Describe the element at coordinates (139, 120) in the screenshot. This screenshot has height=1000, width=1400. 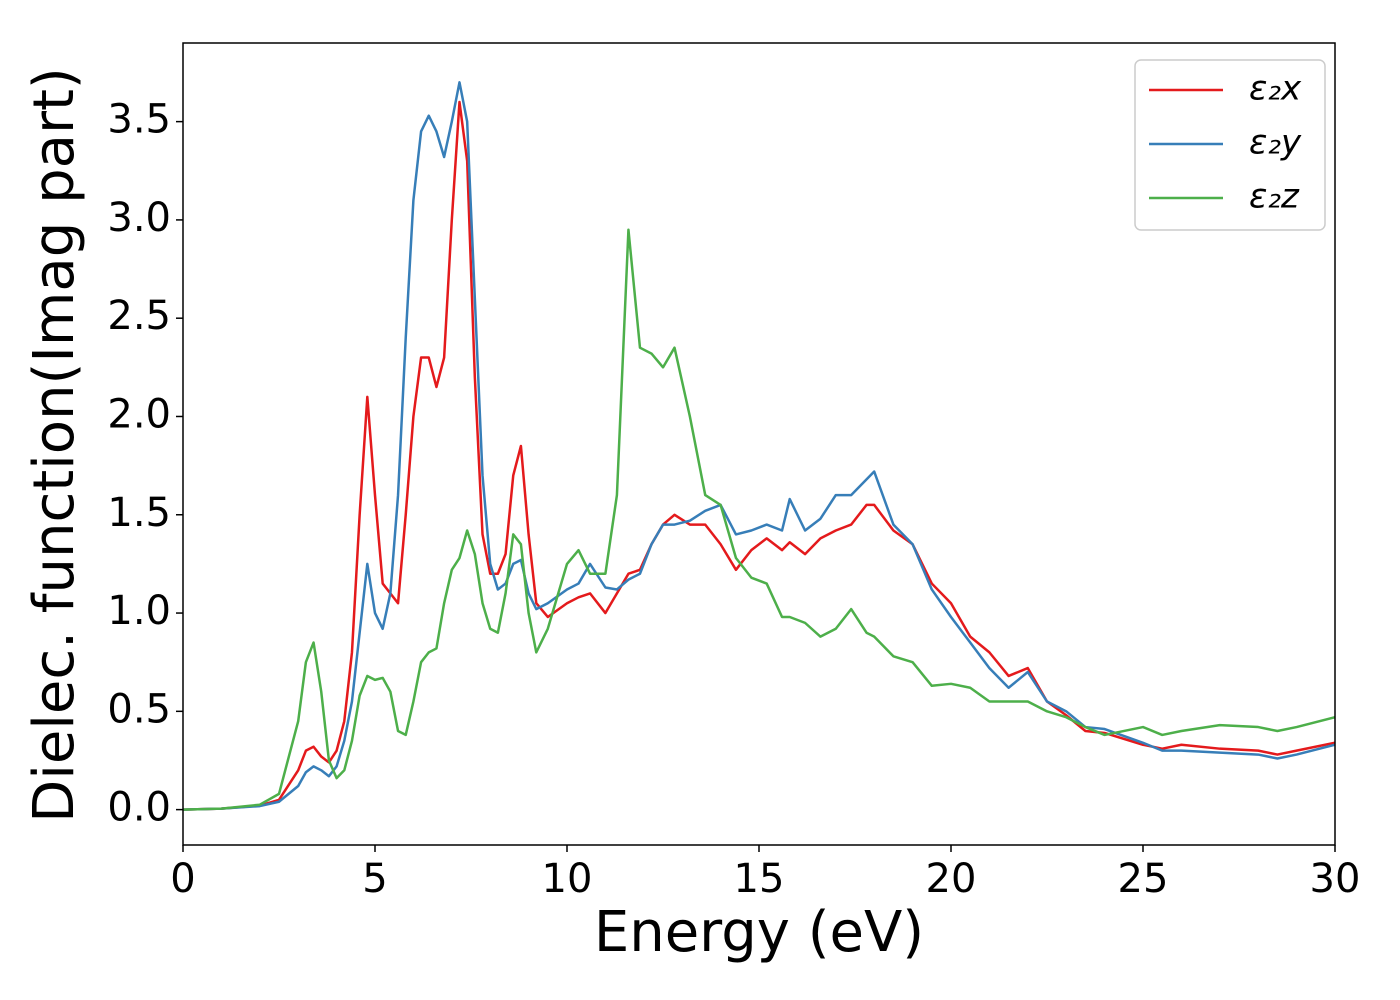
I see `y-tick-label: 3.5` at that location.